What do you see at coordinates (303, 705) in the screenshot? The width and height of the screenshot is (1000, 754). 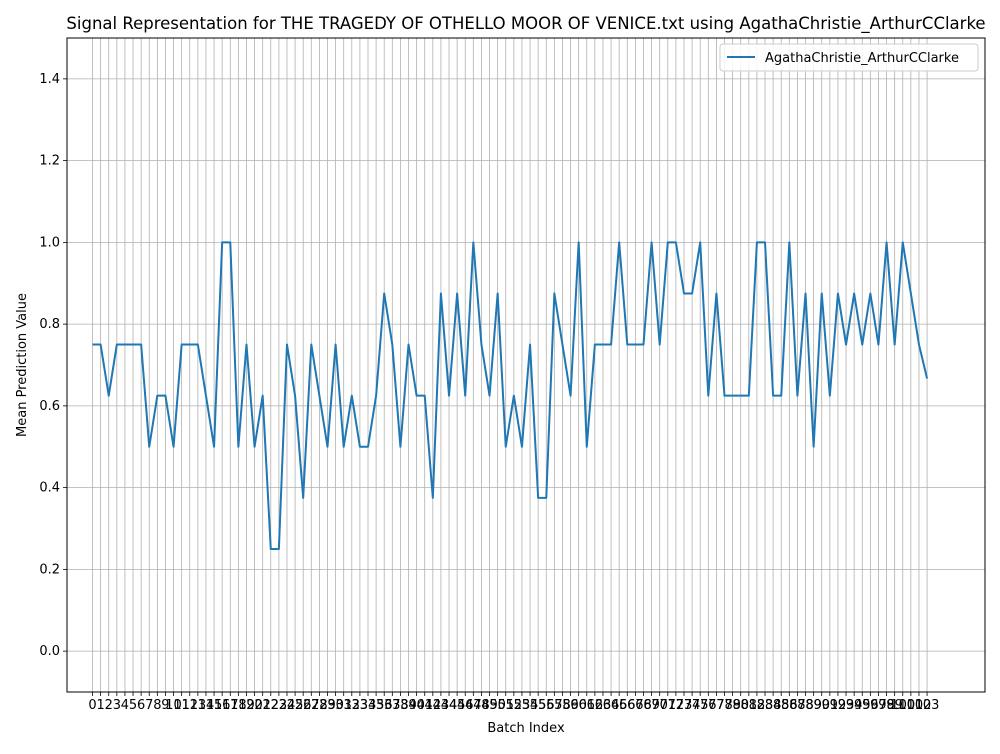 I see `x-tick-label: 26` at bounding box center [303, 705].